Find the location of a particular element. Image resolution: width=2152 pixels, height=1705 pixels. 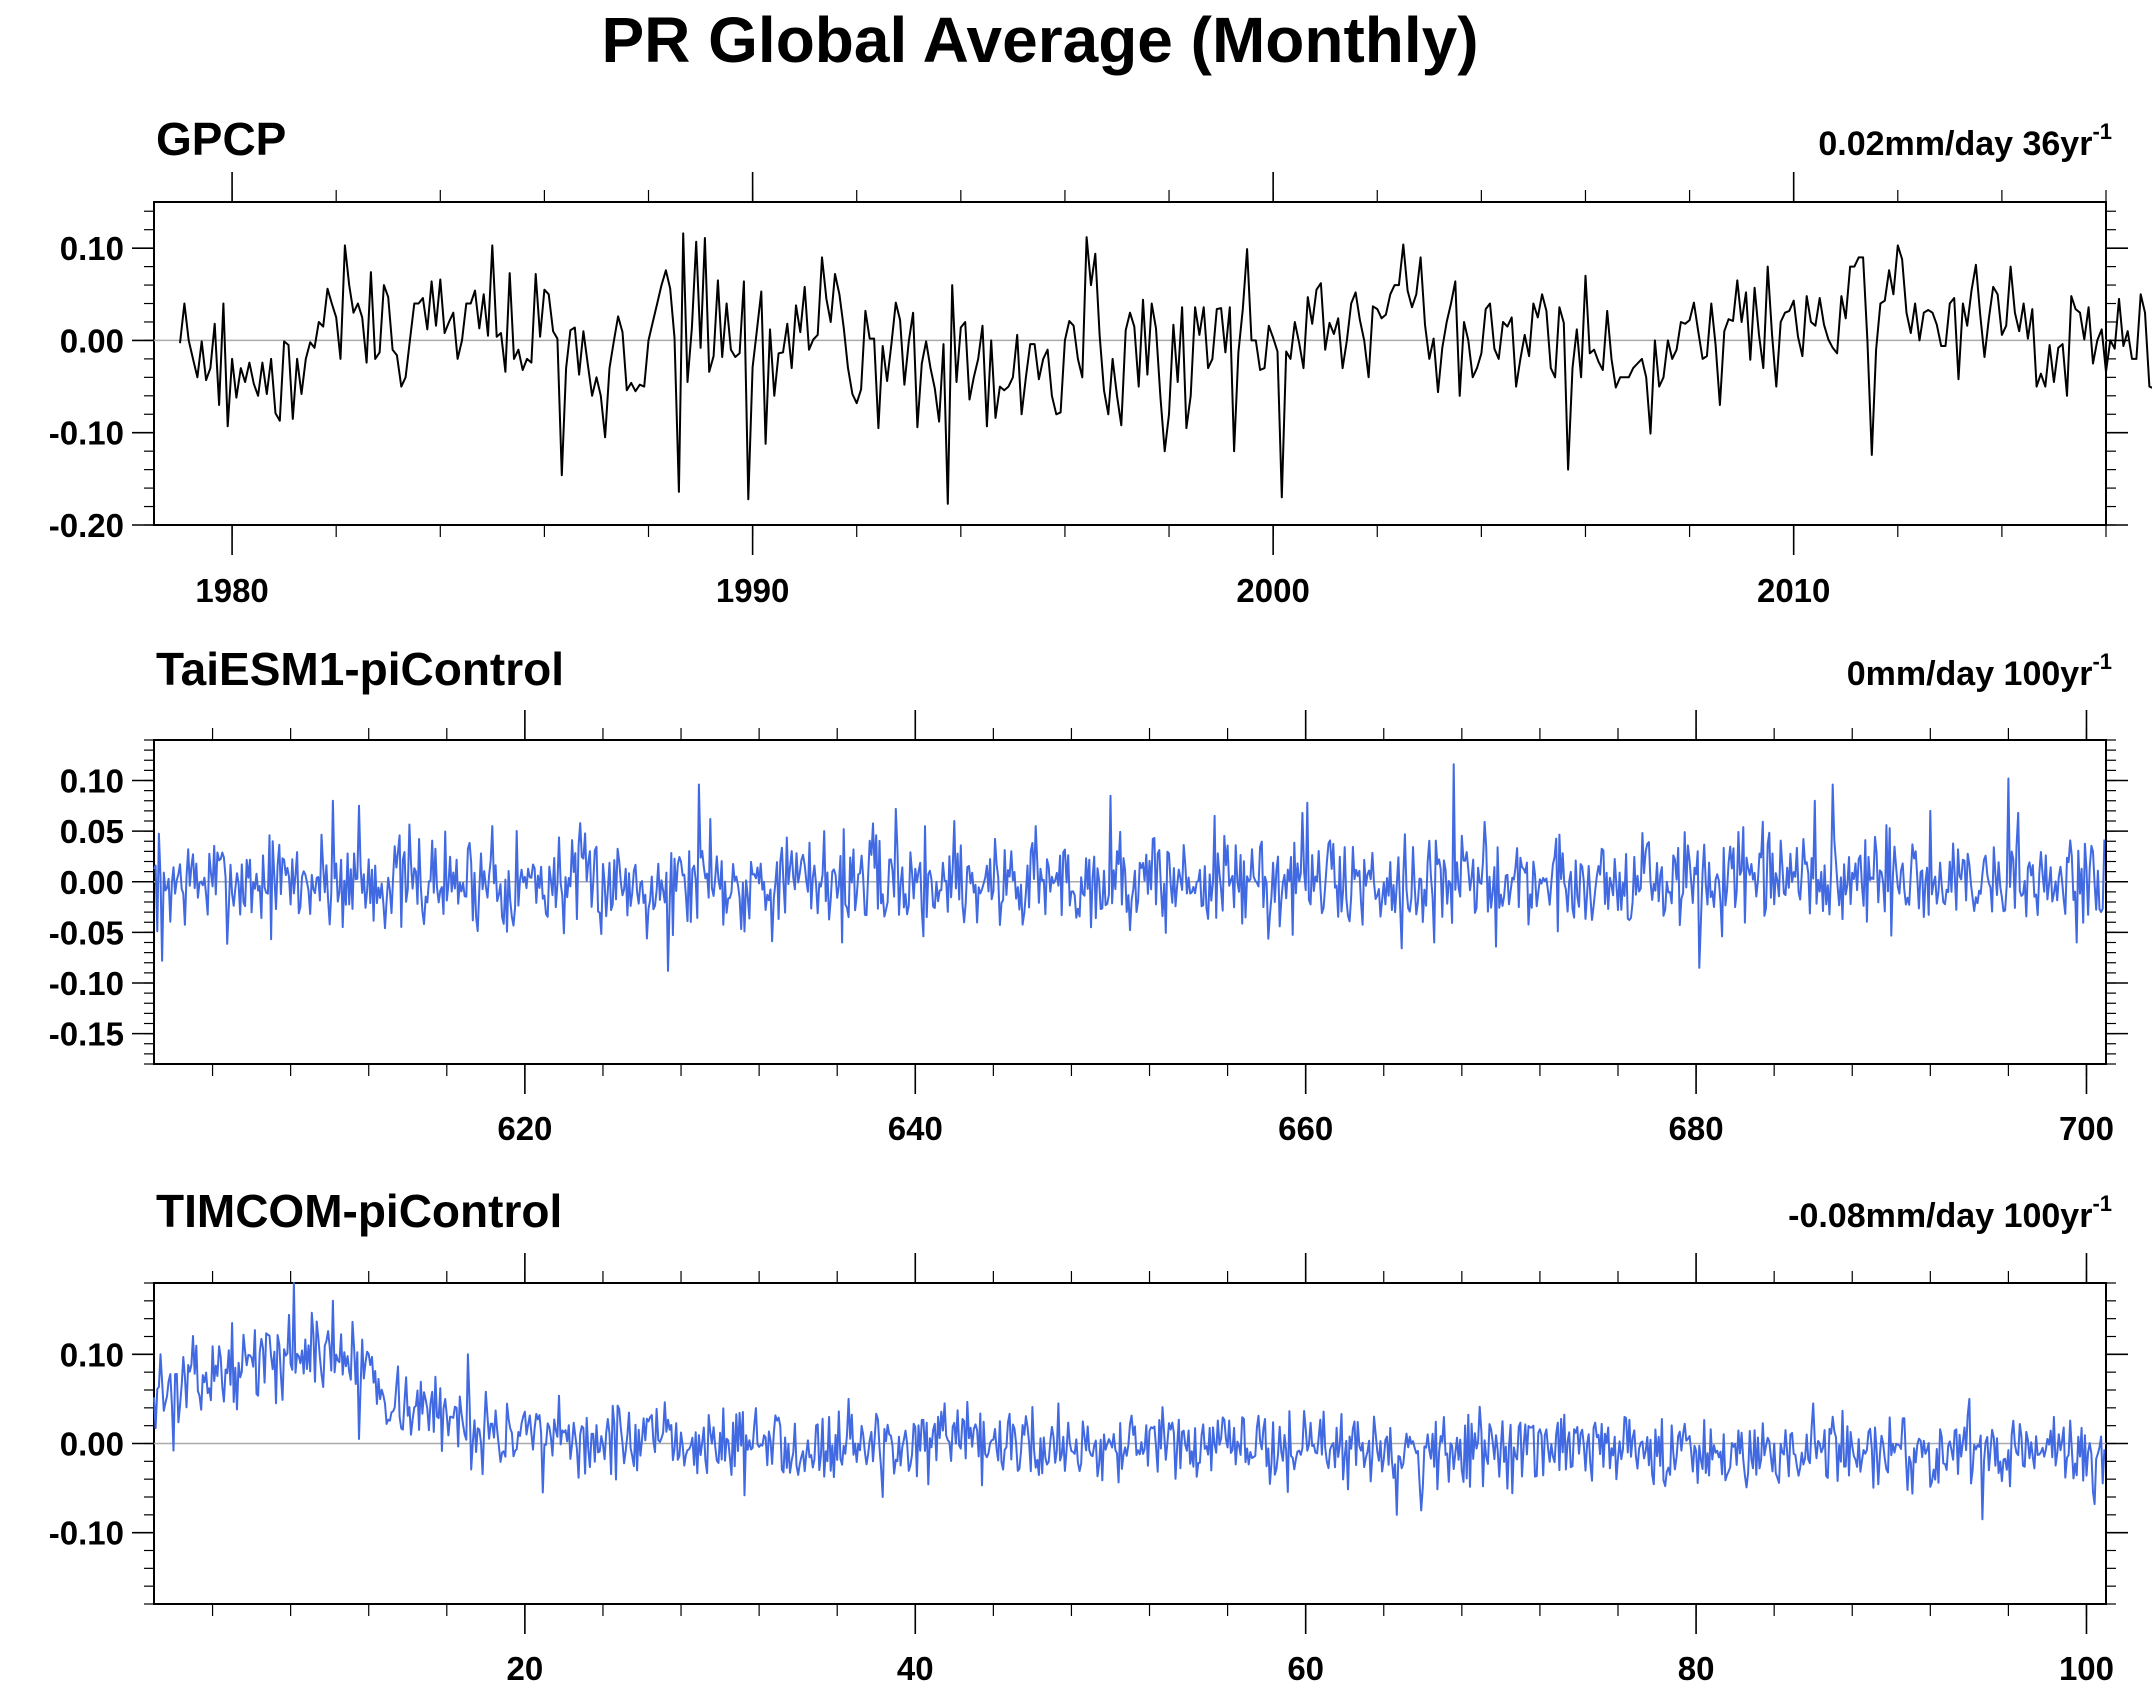

x-tick-label: 60 is located at coordinates (1305, 1668).